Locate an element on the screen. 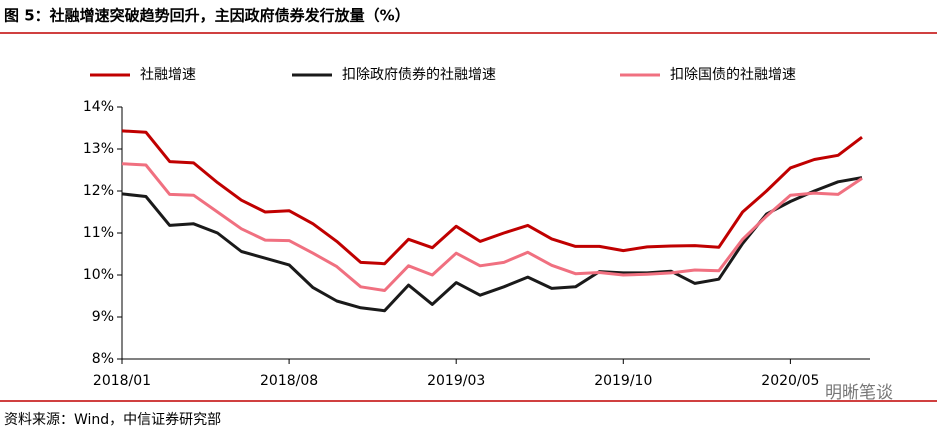 The width and height of the screenshot is (937, 435). legend-label: 扣除政府债券的社融增速 is located at coordinates (419, 75).